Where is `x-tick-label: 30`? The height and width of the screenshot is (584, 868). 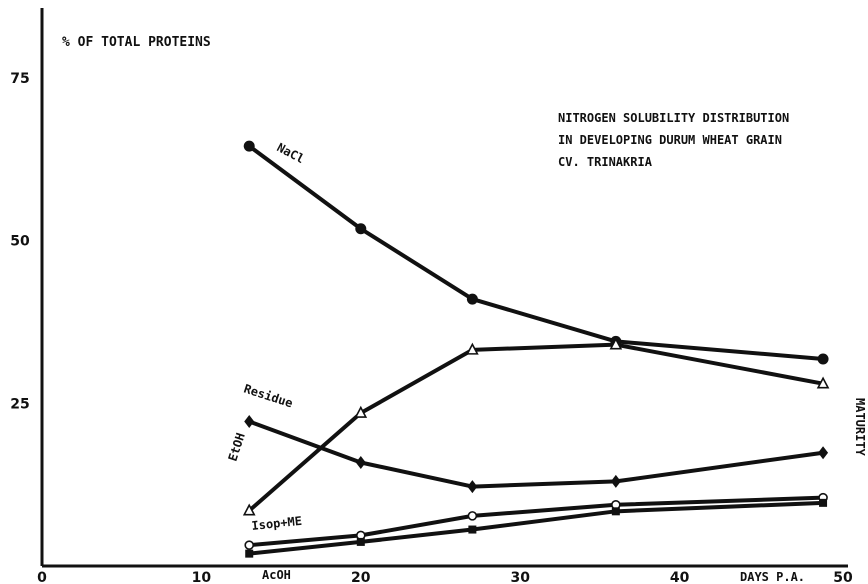 x-tick-label: 30 is located at coordinates (520, 577).